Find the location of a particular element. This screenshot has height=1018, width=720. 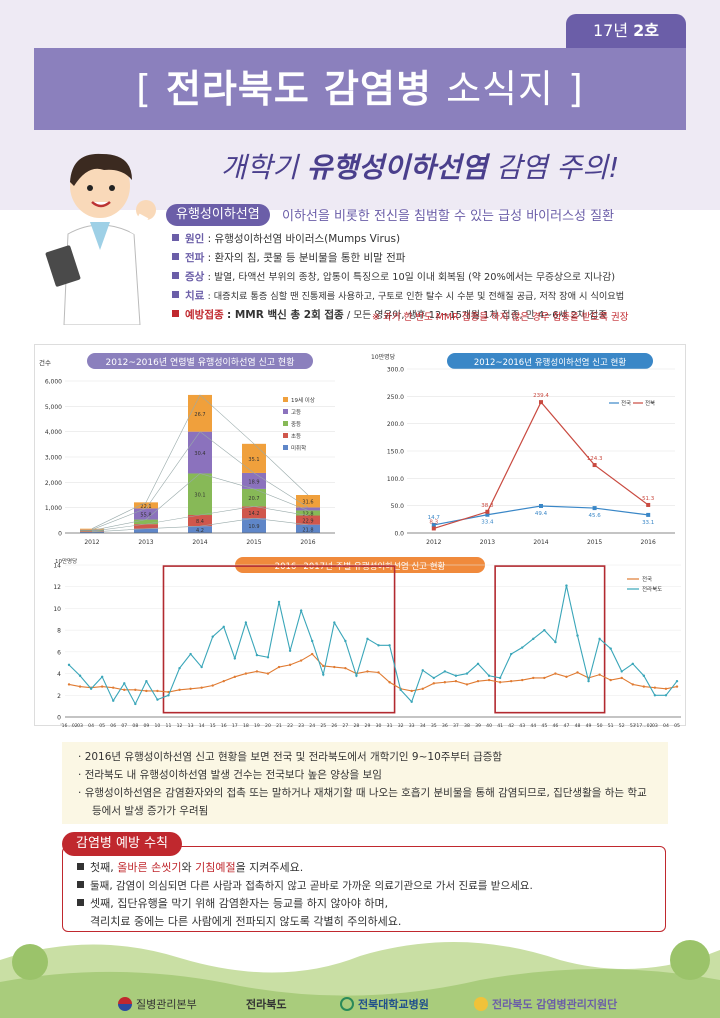

x-tick-label: 39 is located at coordinates (478, 725).